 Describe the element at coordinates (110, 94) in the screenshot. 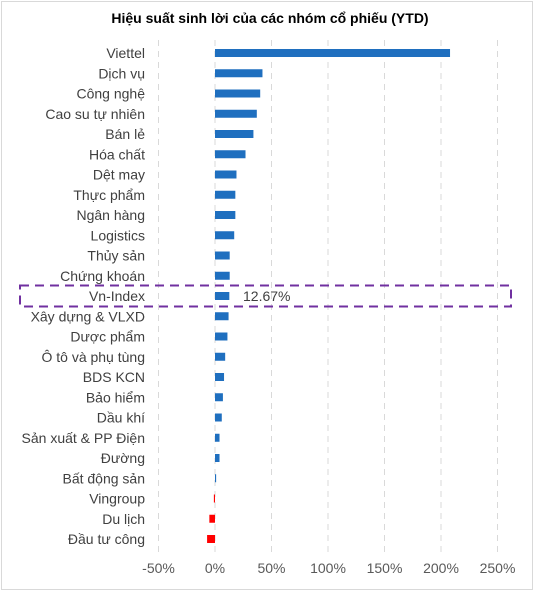

I see `category-label: Công nghệ` at that location.